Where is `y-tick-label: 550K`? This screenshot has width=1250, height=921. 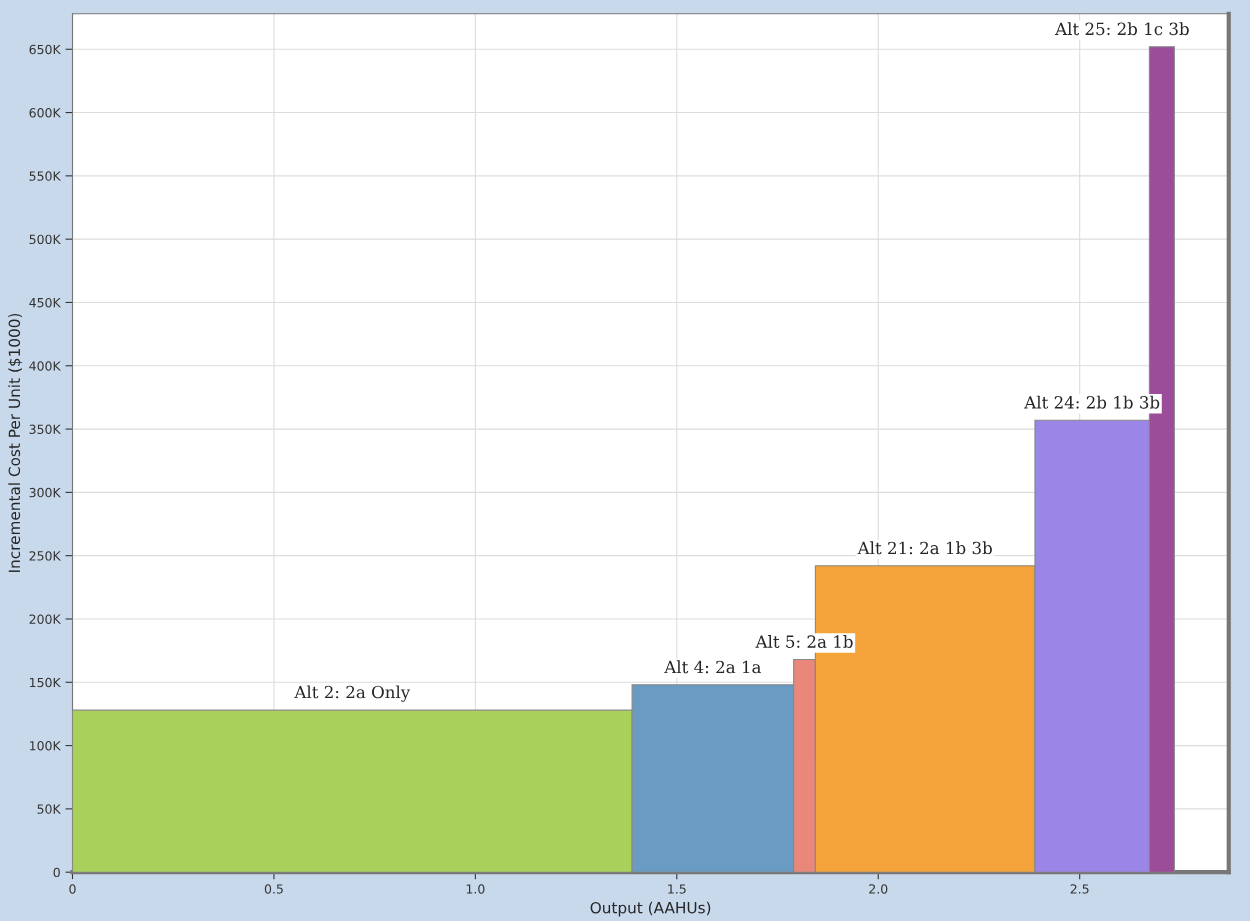
y-tick-label: 550K is located at coordinates (45, 176).